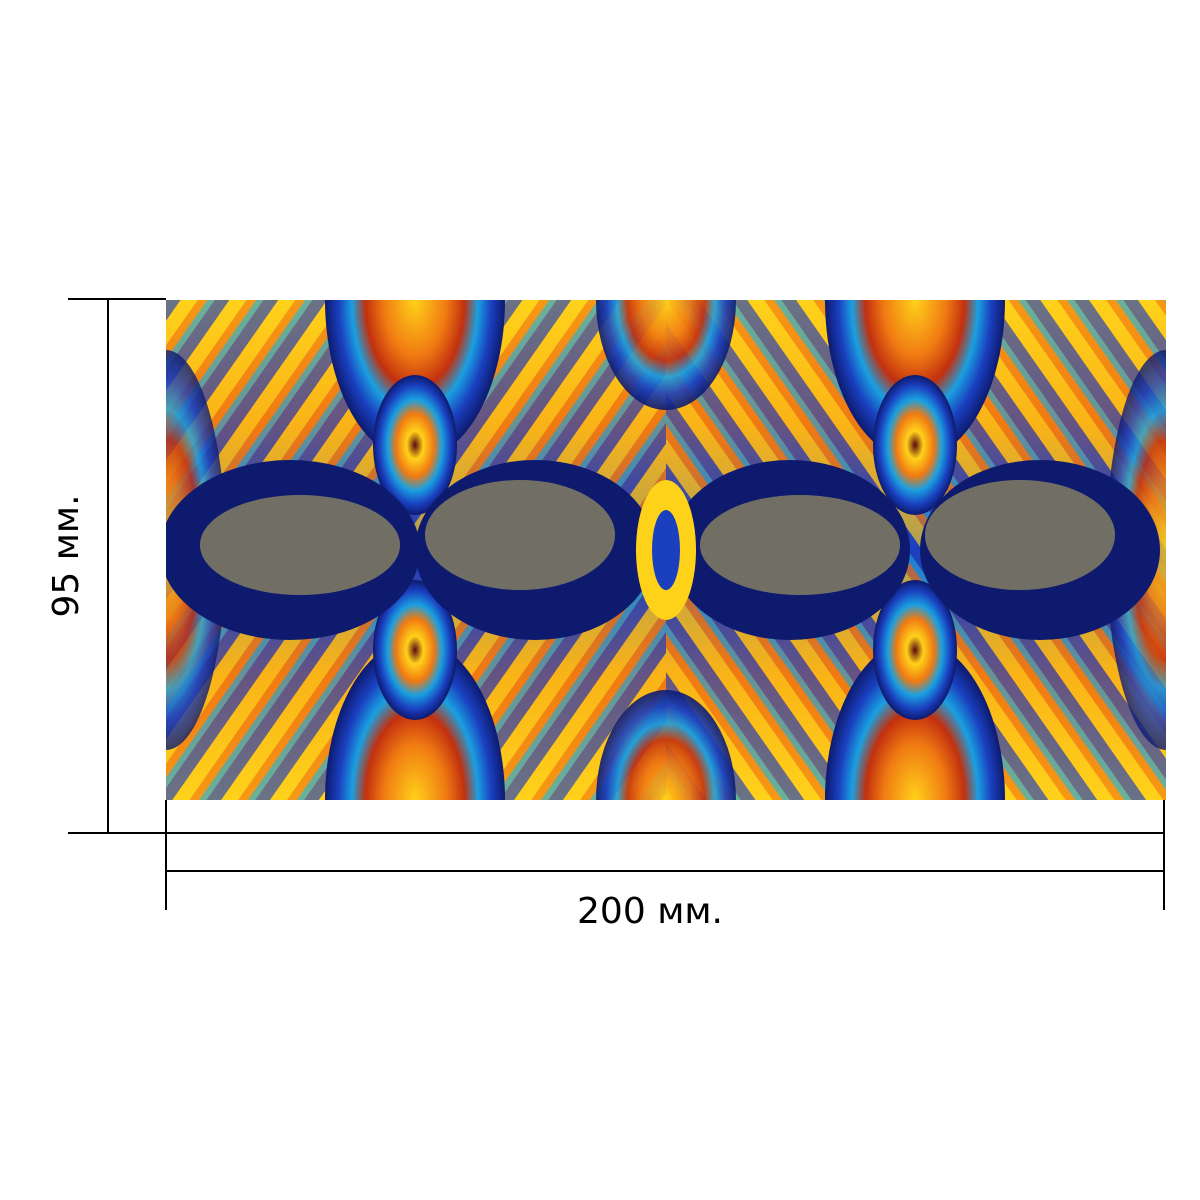  What do you see at coordinates (117, 566) in the screenshot?
I see `height-dimension` at bounding box center [117, 566].